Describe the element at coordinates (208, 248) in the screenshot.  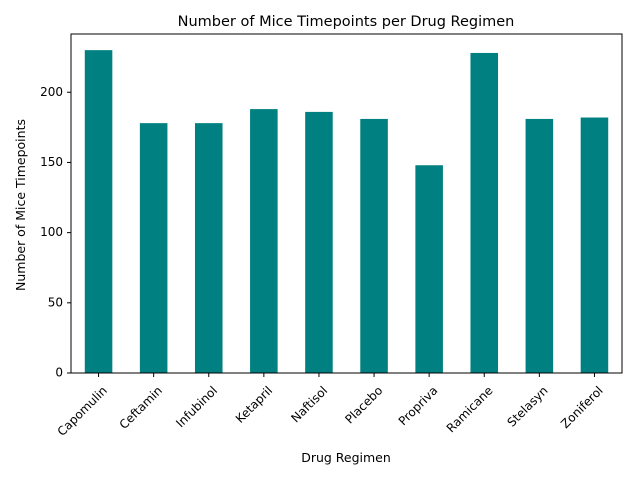
I see `bar-infubinol` at that location.